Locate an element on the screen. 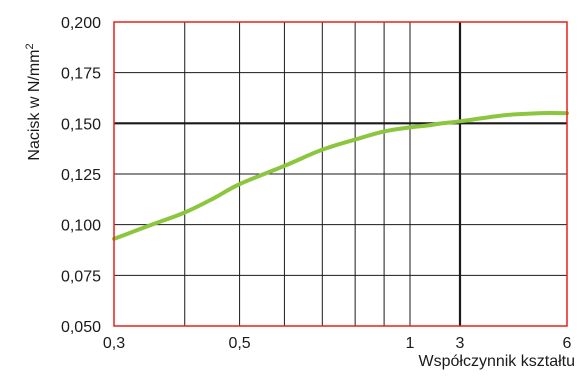 The height and width of the screenshot is (376, 579). y-tick-label: 0,150 is located at coordinates (81, 124).